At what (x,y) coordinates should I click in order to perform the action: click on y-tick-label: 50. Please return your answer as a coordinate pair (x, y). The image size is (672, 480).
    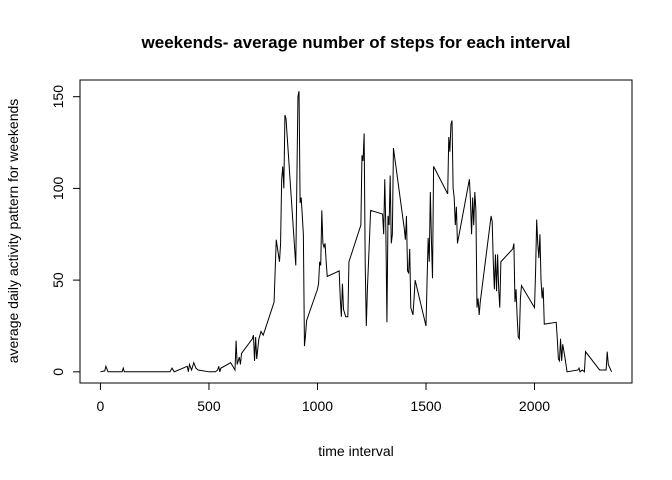
    Looking at the image, I should click on (58, 280).